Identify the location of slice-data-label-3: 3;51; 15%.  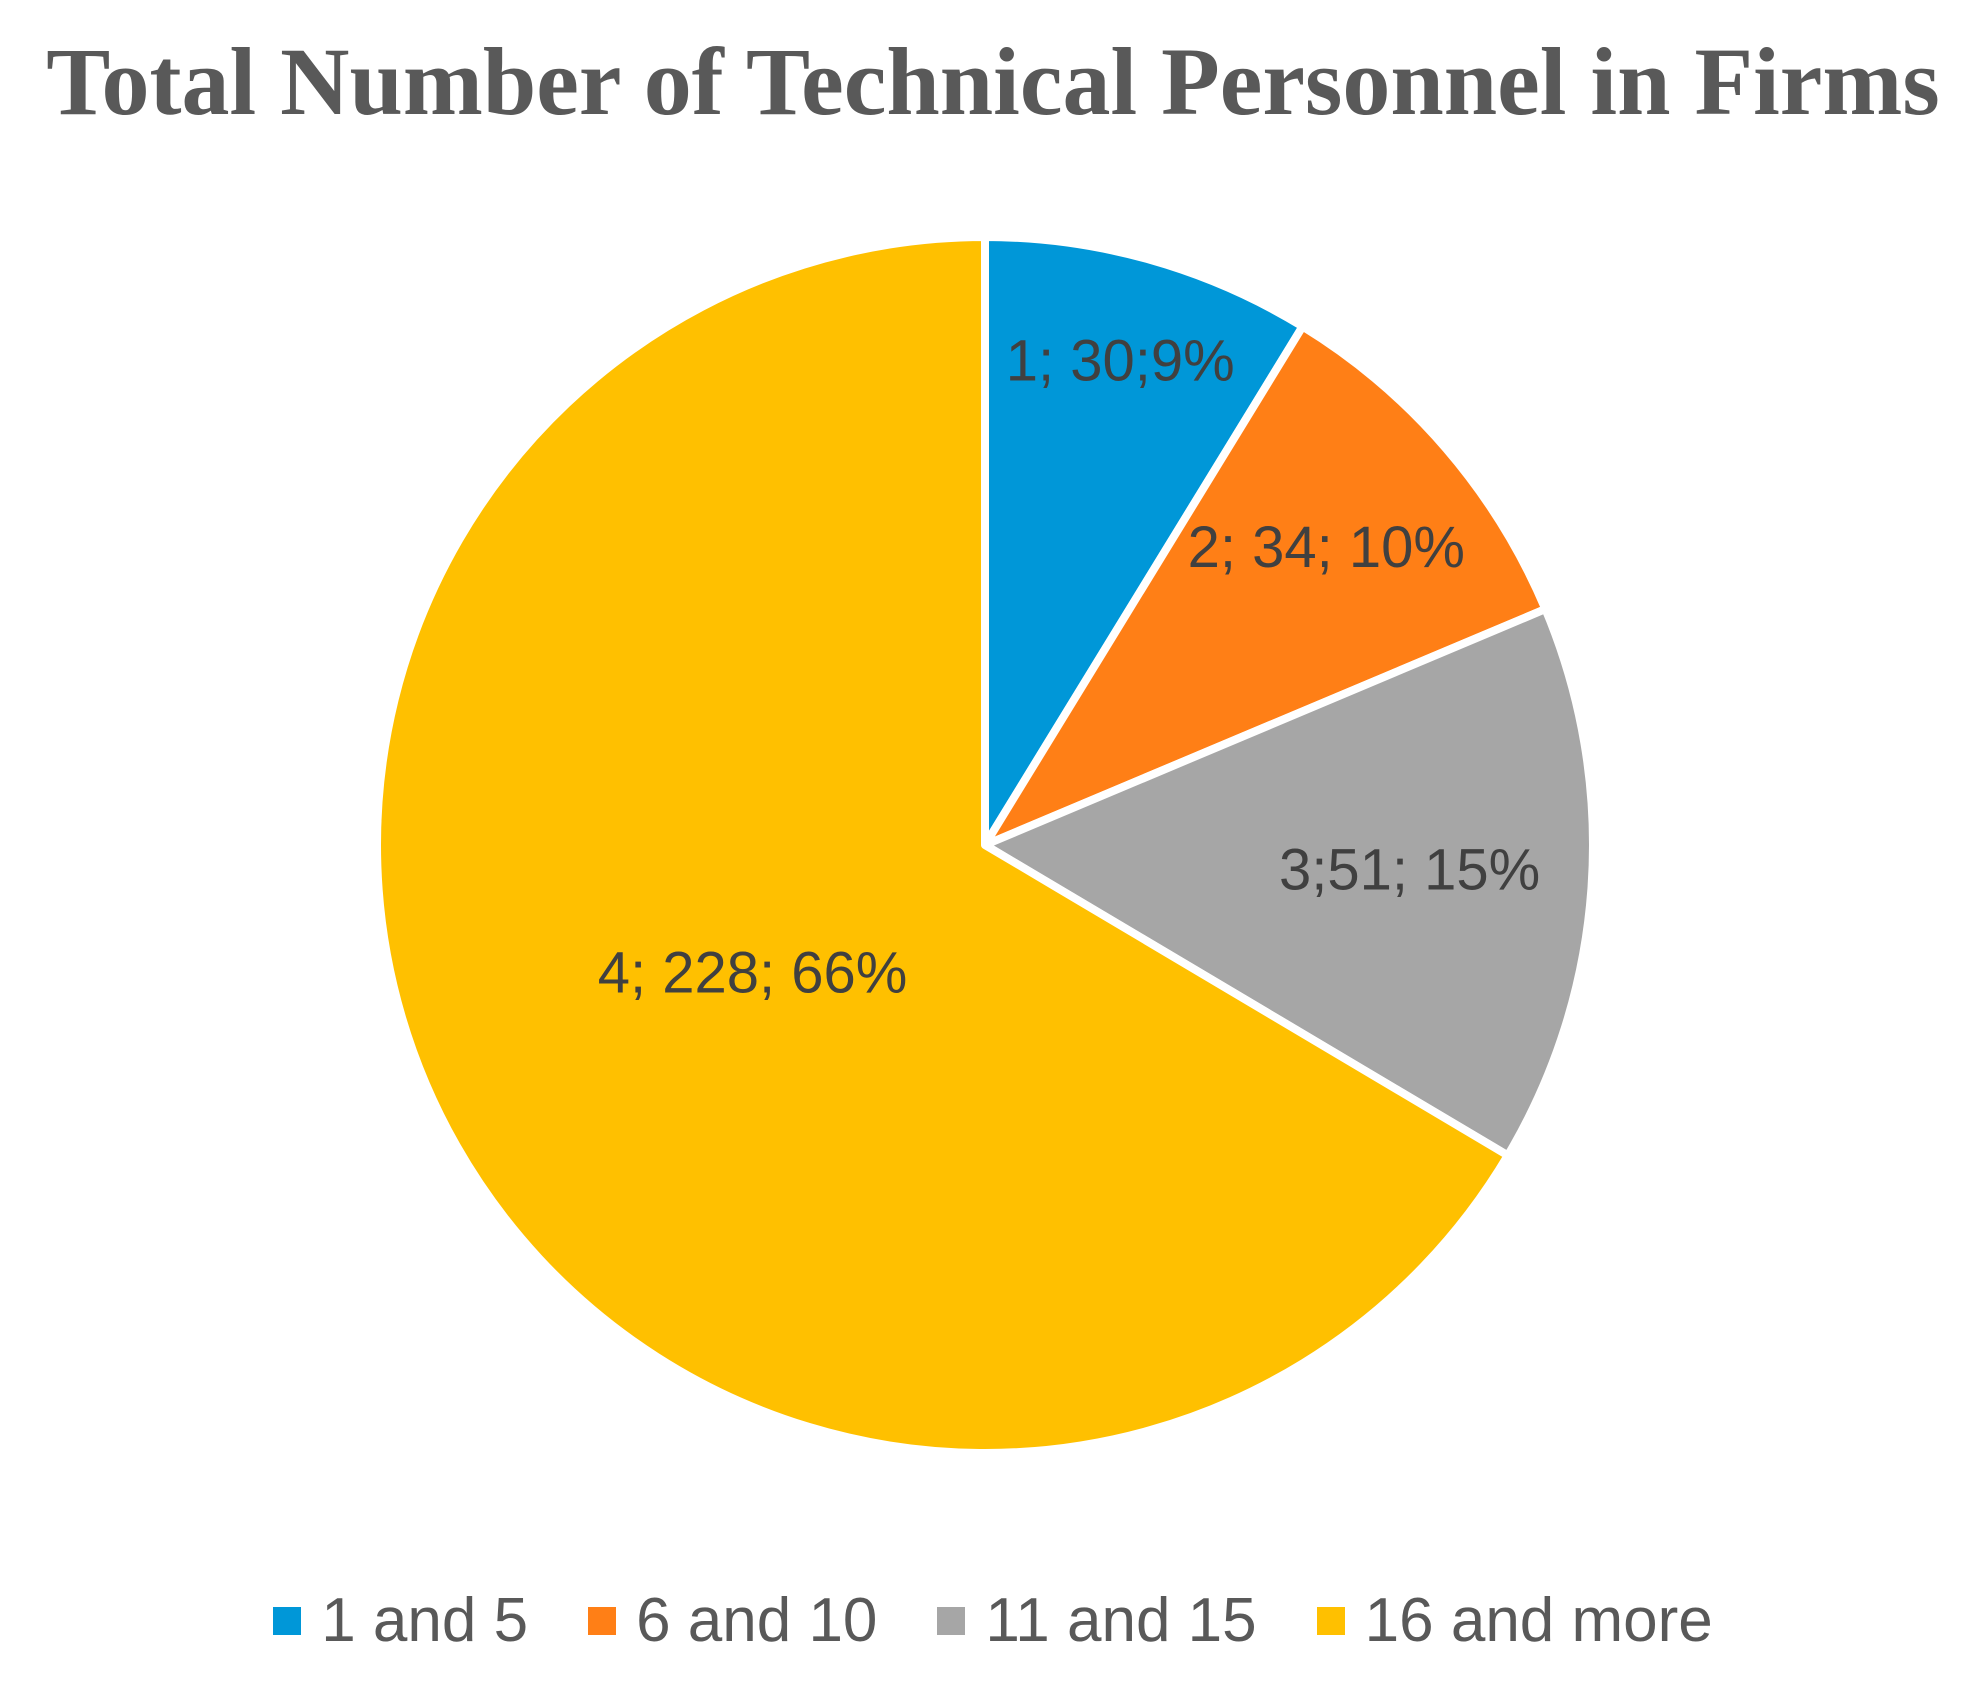
(1409, 870).